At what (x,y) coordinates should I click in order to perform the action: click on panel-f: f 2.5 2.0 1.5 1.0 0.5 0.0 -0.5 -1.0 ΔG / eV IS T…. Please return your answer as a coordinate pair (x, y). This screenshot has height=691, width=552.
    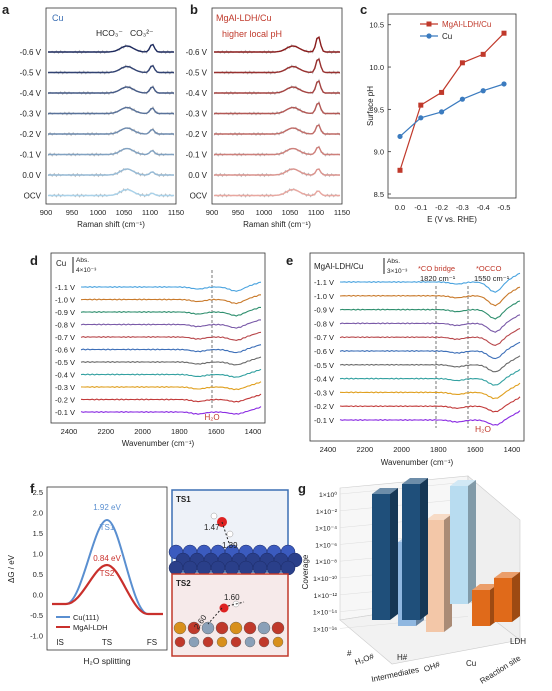
    Looking at the image, I should click on (155, 573).